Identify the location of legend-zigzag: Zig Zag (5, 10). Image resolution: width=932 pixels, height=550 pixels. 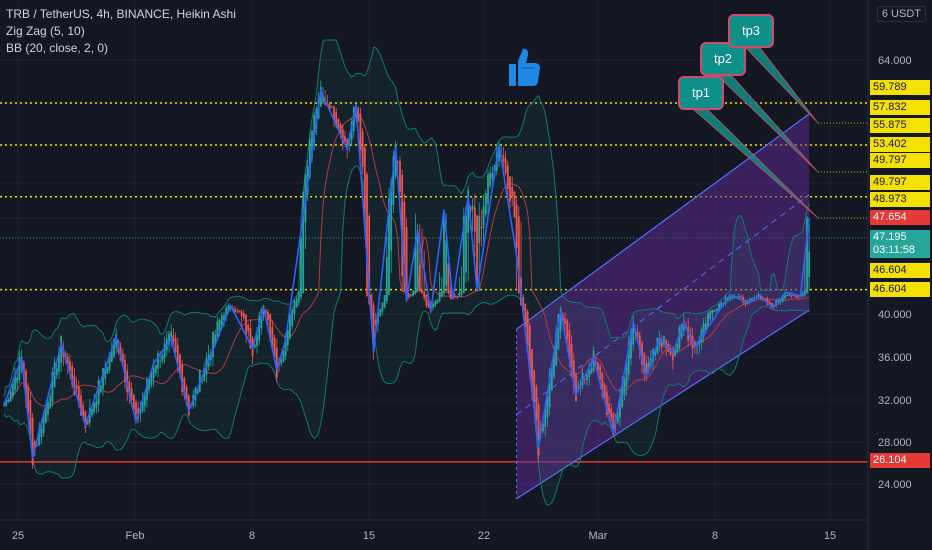
(45, 31).